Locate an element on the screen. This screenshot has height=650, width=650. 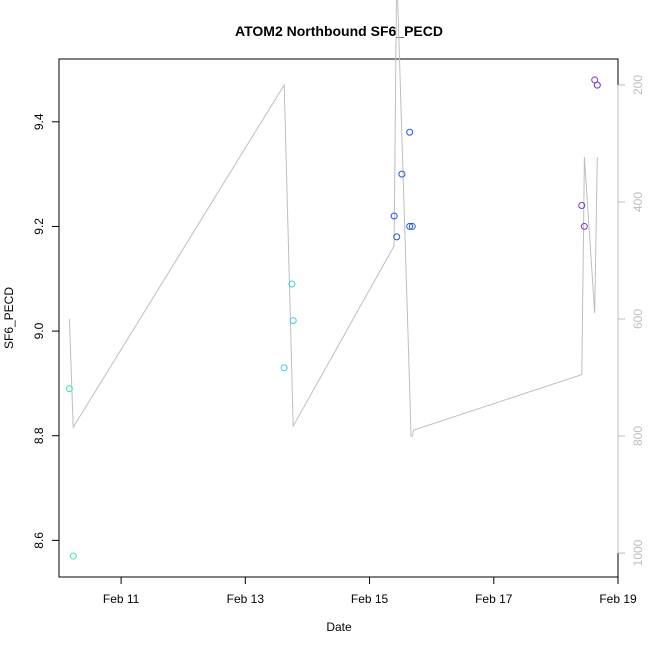
y-axis-label: SF6_PECD is located at coordinates (9, 318).